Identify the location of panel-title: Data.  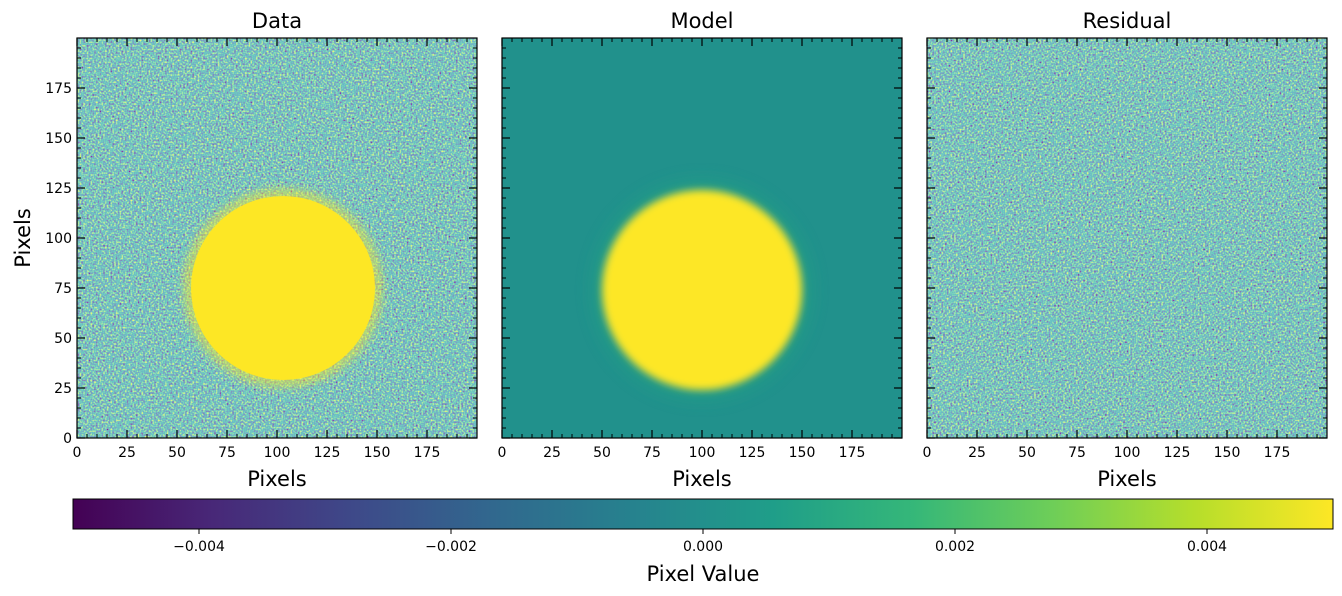
(277, 21).